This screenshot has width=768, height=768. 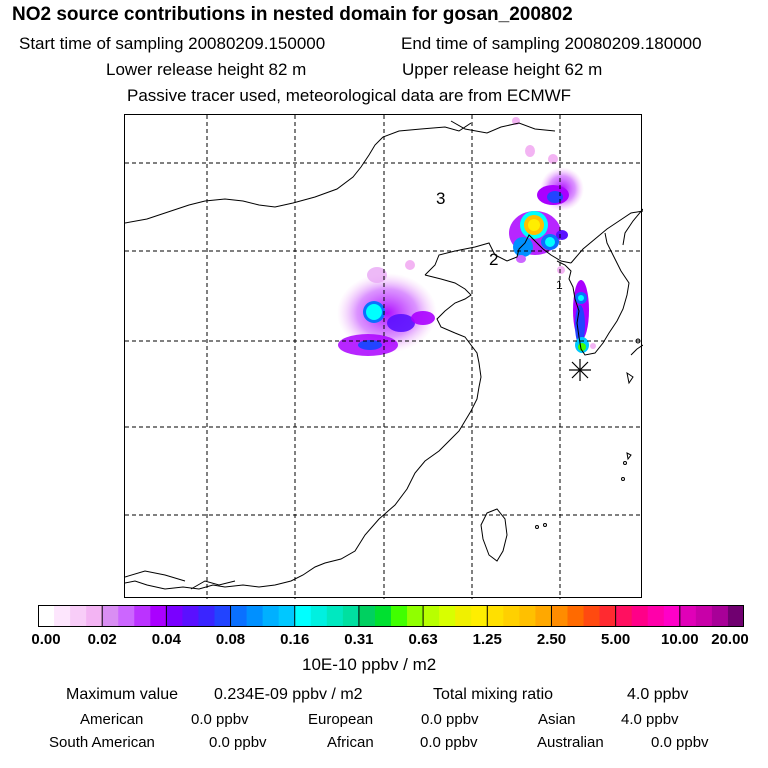 What do you see at coordinates (440, 198) in the screenshot?
I see `region-label-3: 3` at bounding box center [440, 198].